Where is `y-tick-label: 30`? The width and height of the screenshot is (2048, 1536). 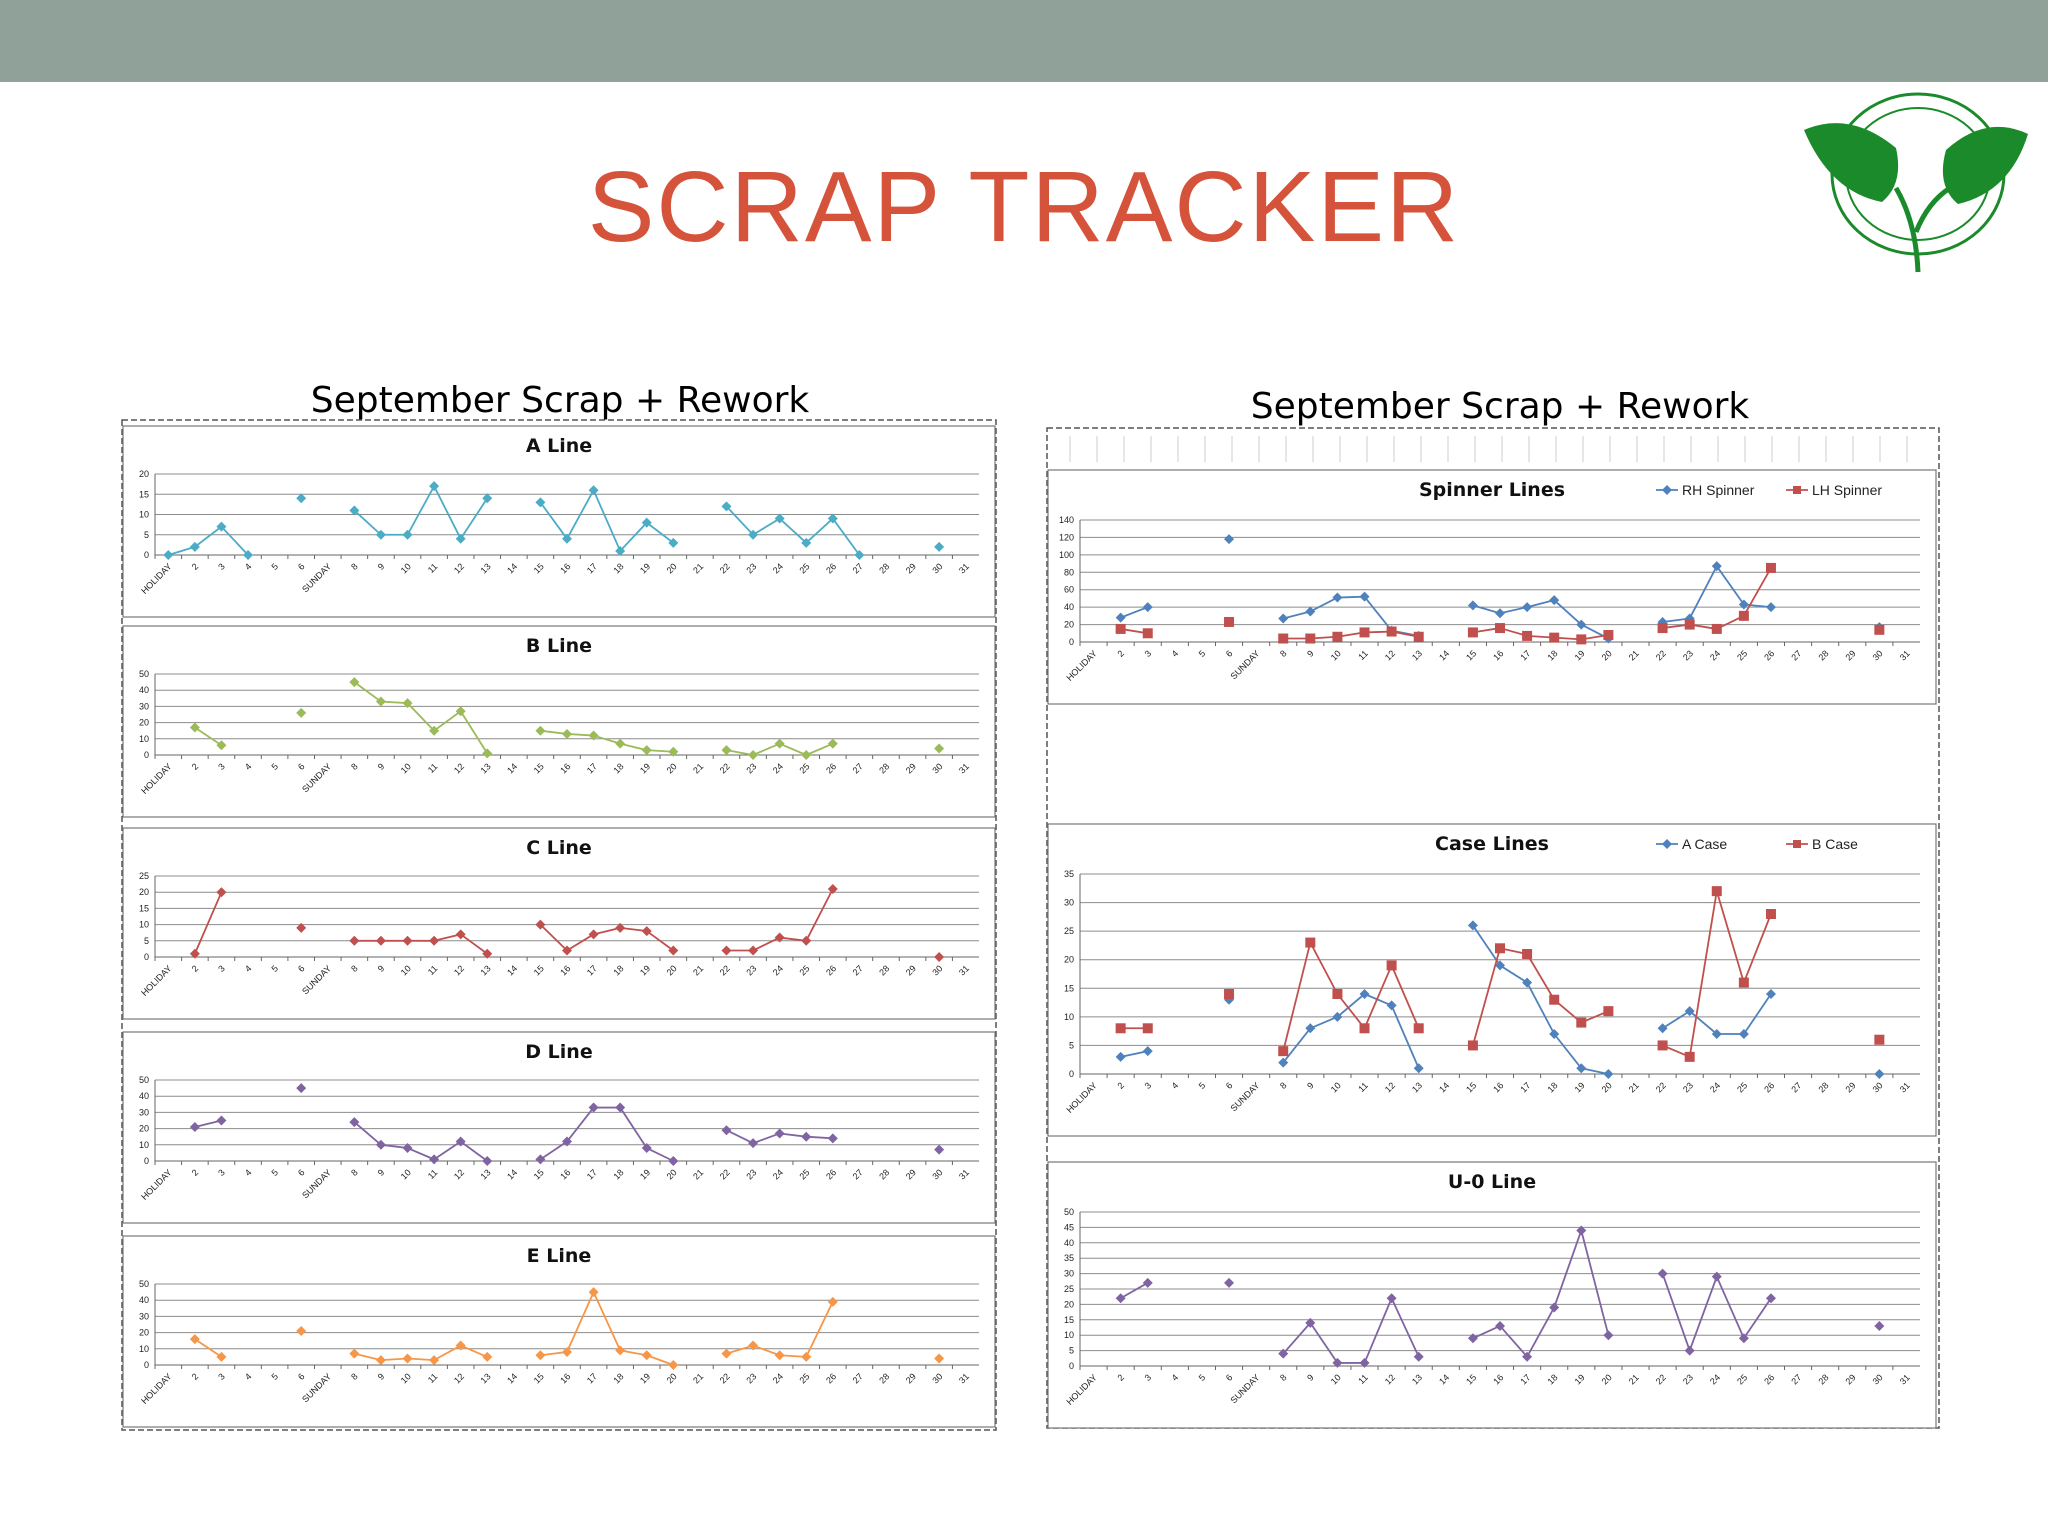
y-tick-label: 30 is located at coordinates (144, 1112).